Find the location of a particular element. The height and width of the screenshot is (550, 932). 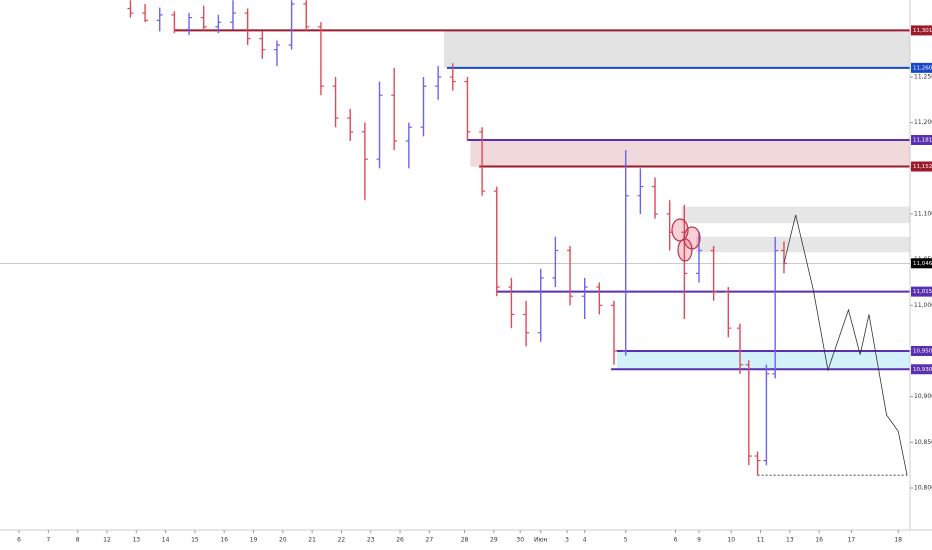

x-tick-label: 28 is located at coordinates (465, 540).